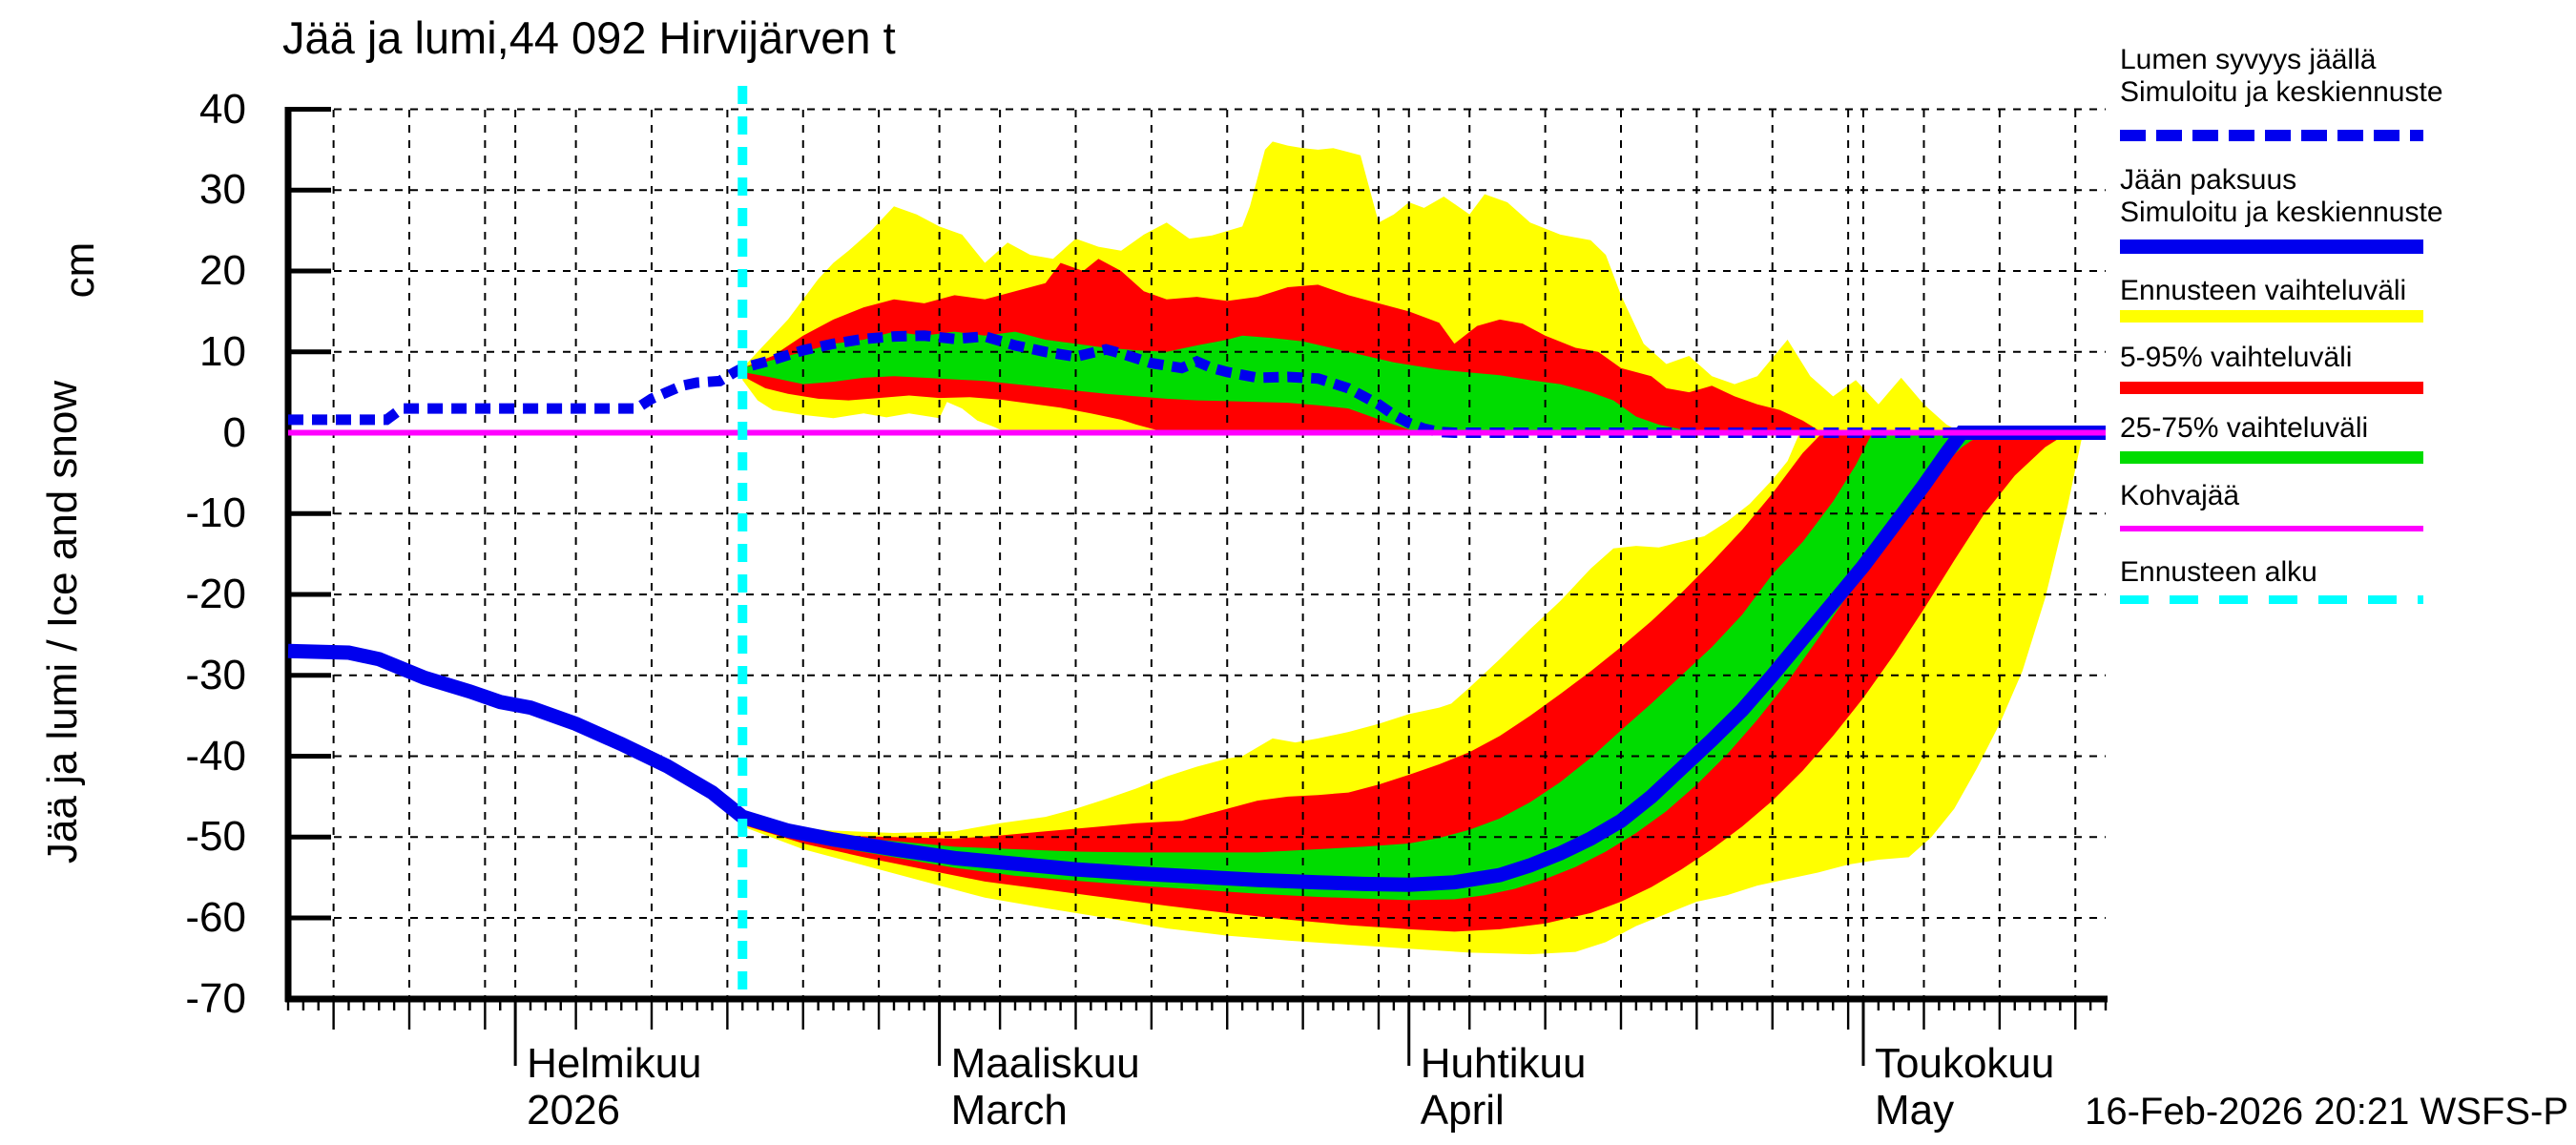  Describe the element at coordinates (222, 190) in the screenshot. I see `y-tick-label: 30` at that location.